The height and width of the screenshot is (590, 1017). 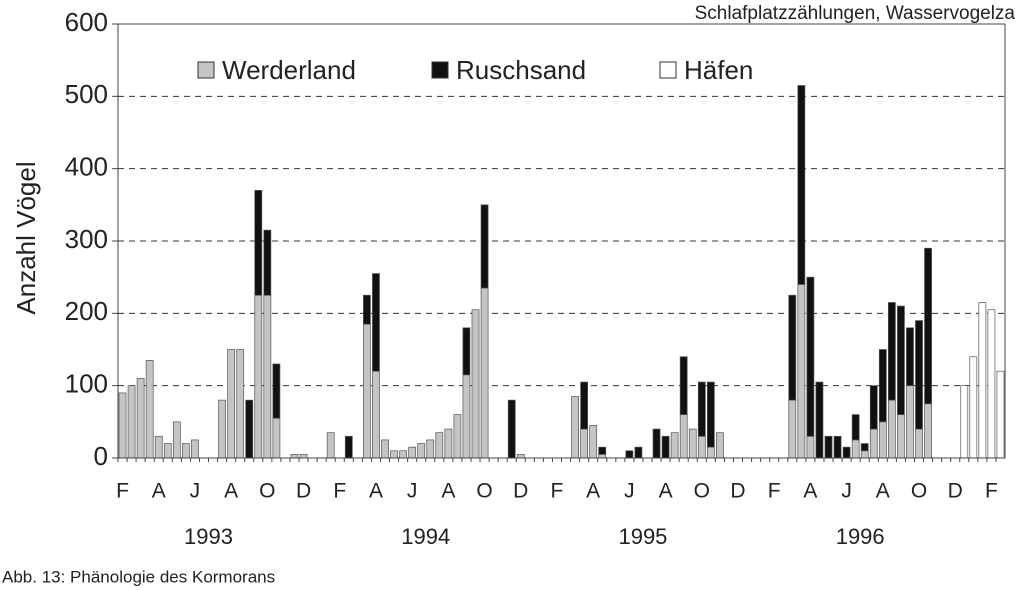 What do you see at coordinates (86, 384) in the screenshot?
I see `y-tick-label: 100` at bounding box center [86, 384].